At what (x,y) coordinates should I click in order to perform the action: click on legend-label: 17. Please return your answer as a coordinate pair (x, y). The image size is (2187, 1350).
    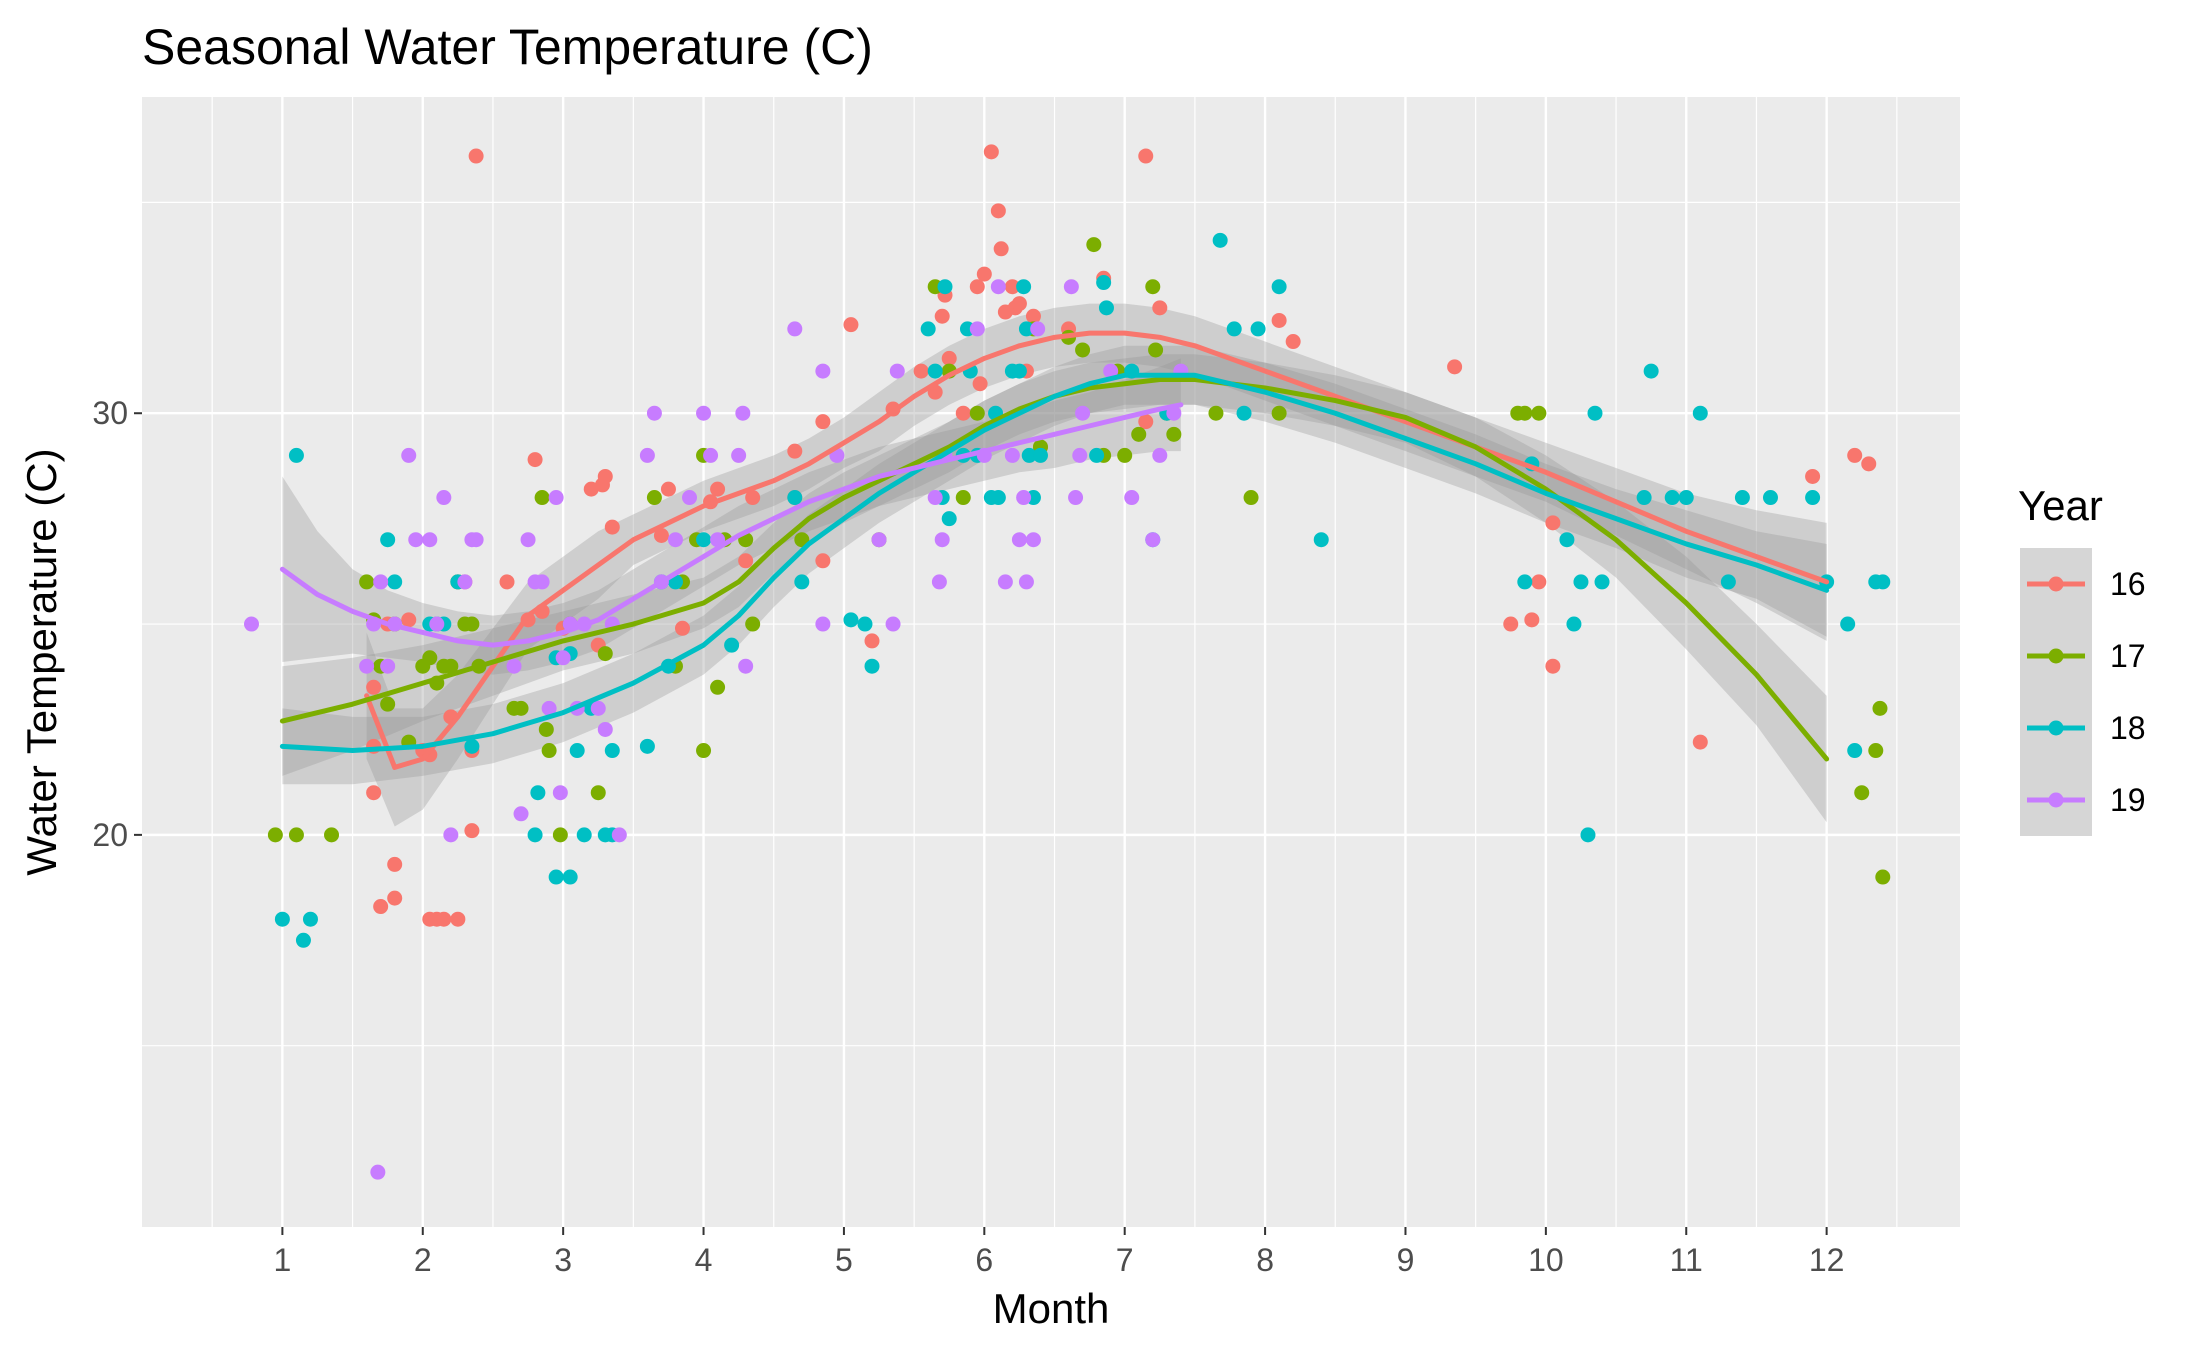
    Looking at the image, I should click on (2128, 656).